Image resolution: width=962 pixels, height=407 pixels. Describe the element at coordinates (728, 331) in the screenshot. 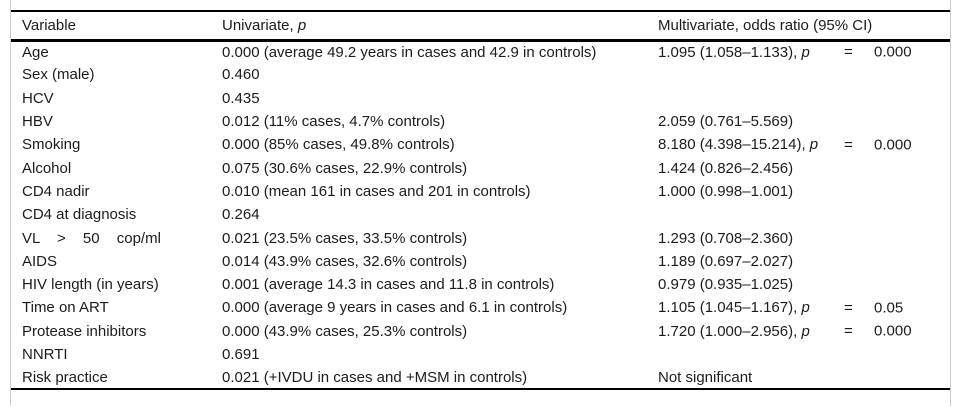

I see `odds-ratio-text: 1.720 (1.000–2.956),` at that location.